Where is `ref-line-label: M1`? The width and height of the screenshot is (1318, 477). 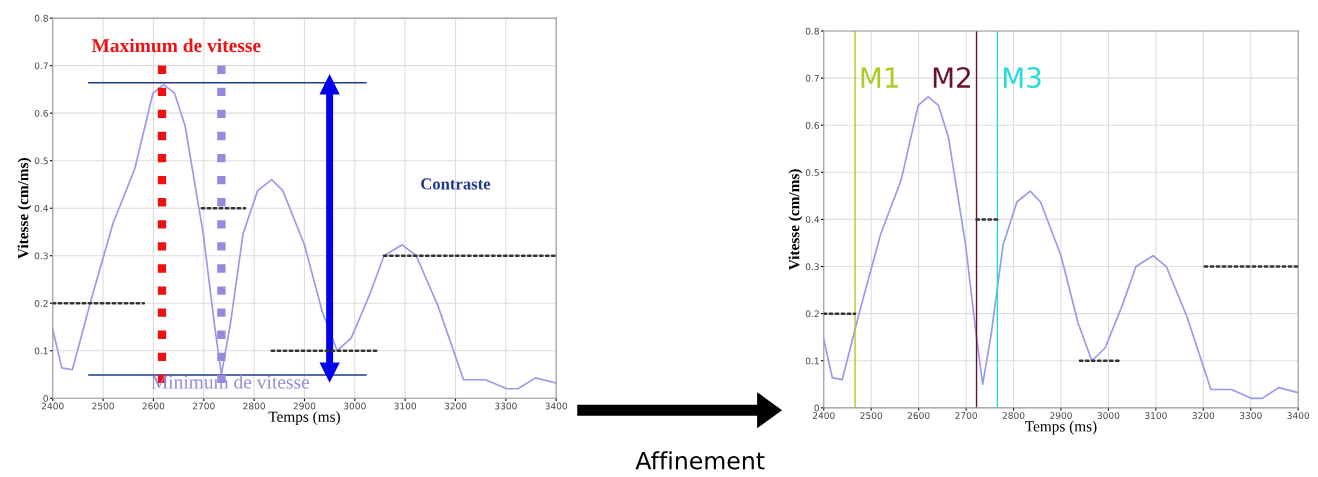 ref-line-label: M1 is located at coordinates (879, 77).